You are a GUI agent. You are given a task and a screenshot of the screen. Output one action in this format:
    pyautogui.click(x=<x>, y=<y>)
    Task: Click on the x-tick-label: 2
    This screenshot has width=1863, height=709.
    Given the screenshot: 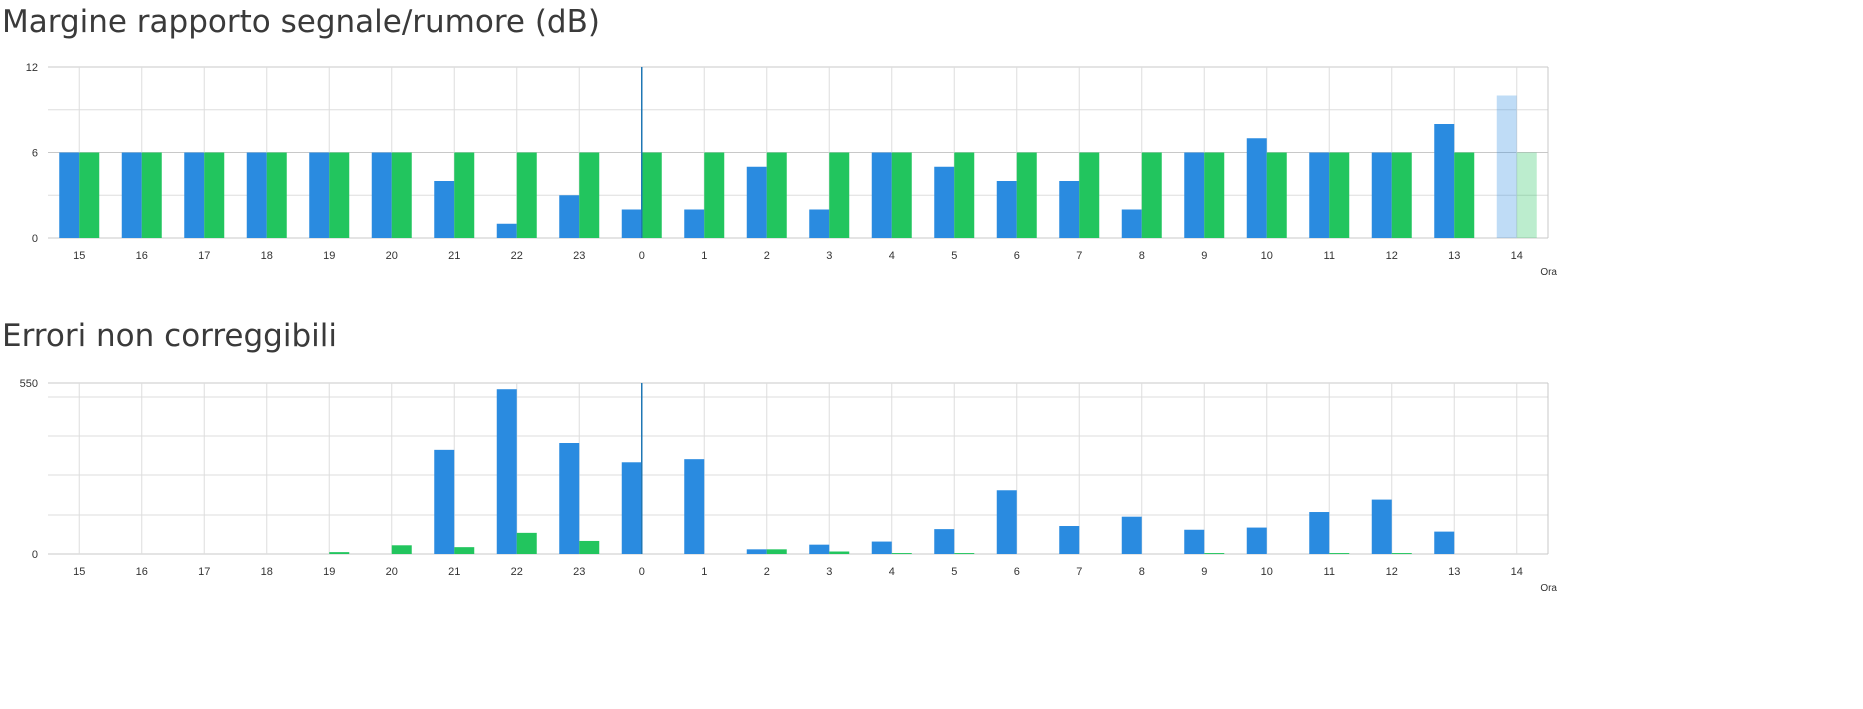 What is the action you would take?
    pyautogui.click(x=767, y=256)
    